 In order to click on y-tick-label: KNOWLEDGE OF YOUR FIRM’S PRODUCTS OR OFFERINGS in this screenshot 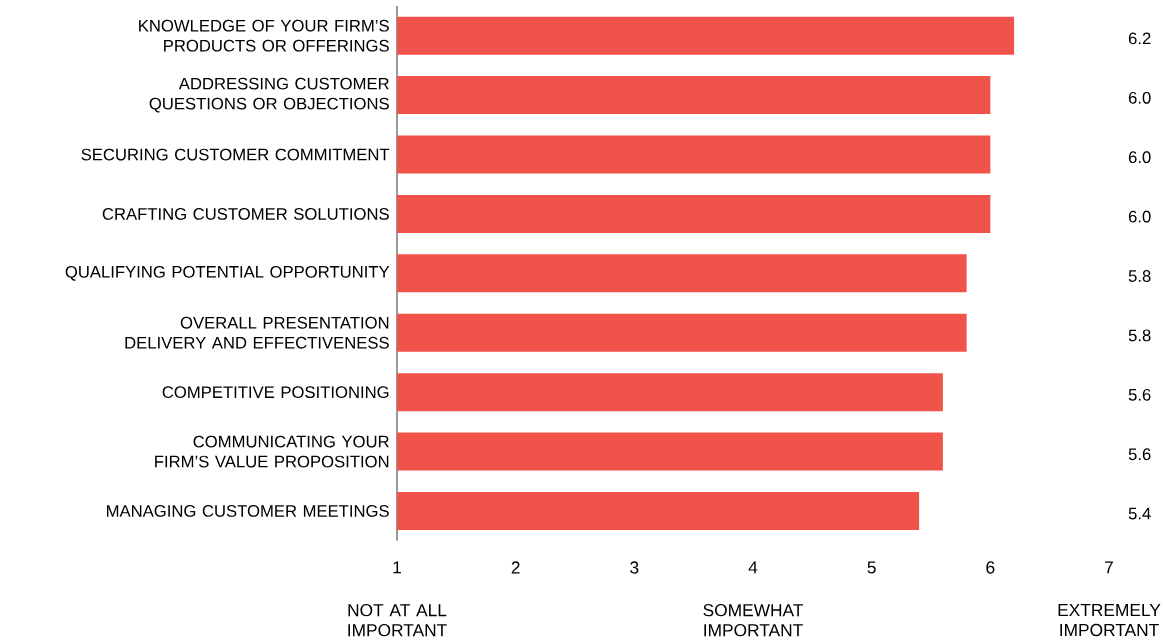, I will do `click(264, 35)`.